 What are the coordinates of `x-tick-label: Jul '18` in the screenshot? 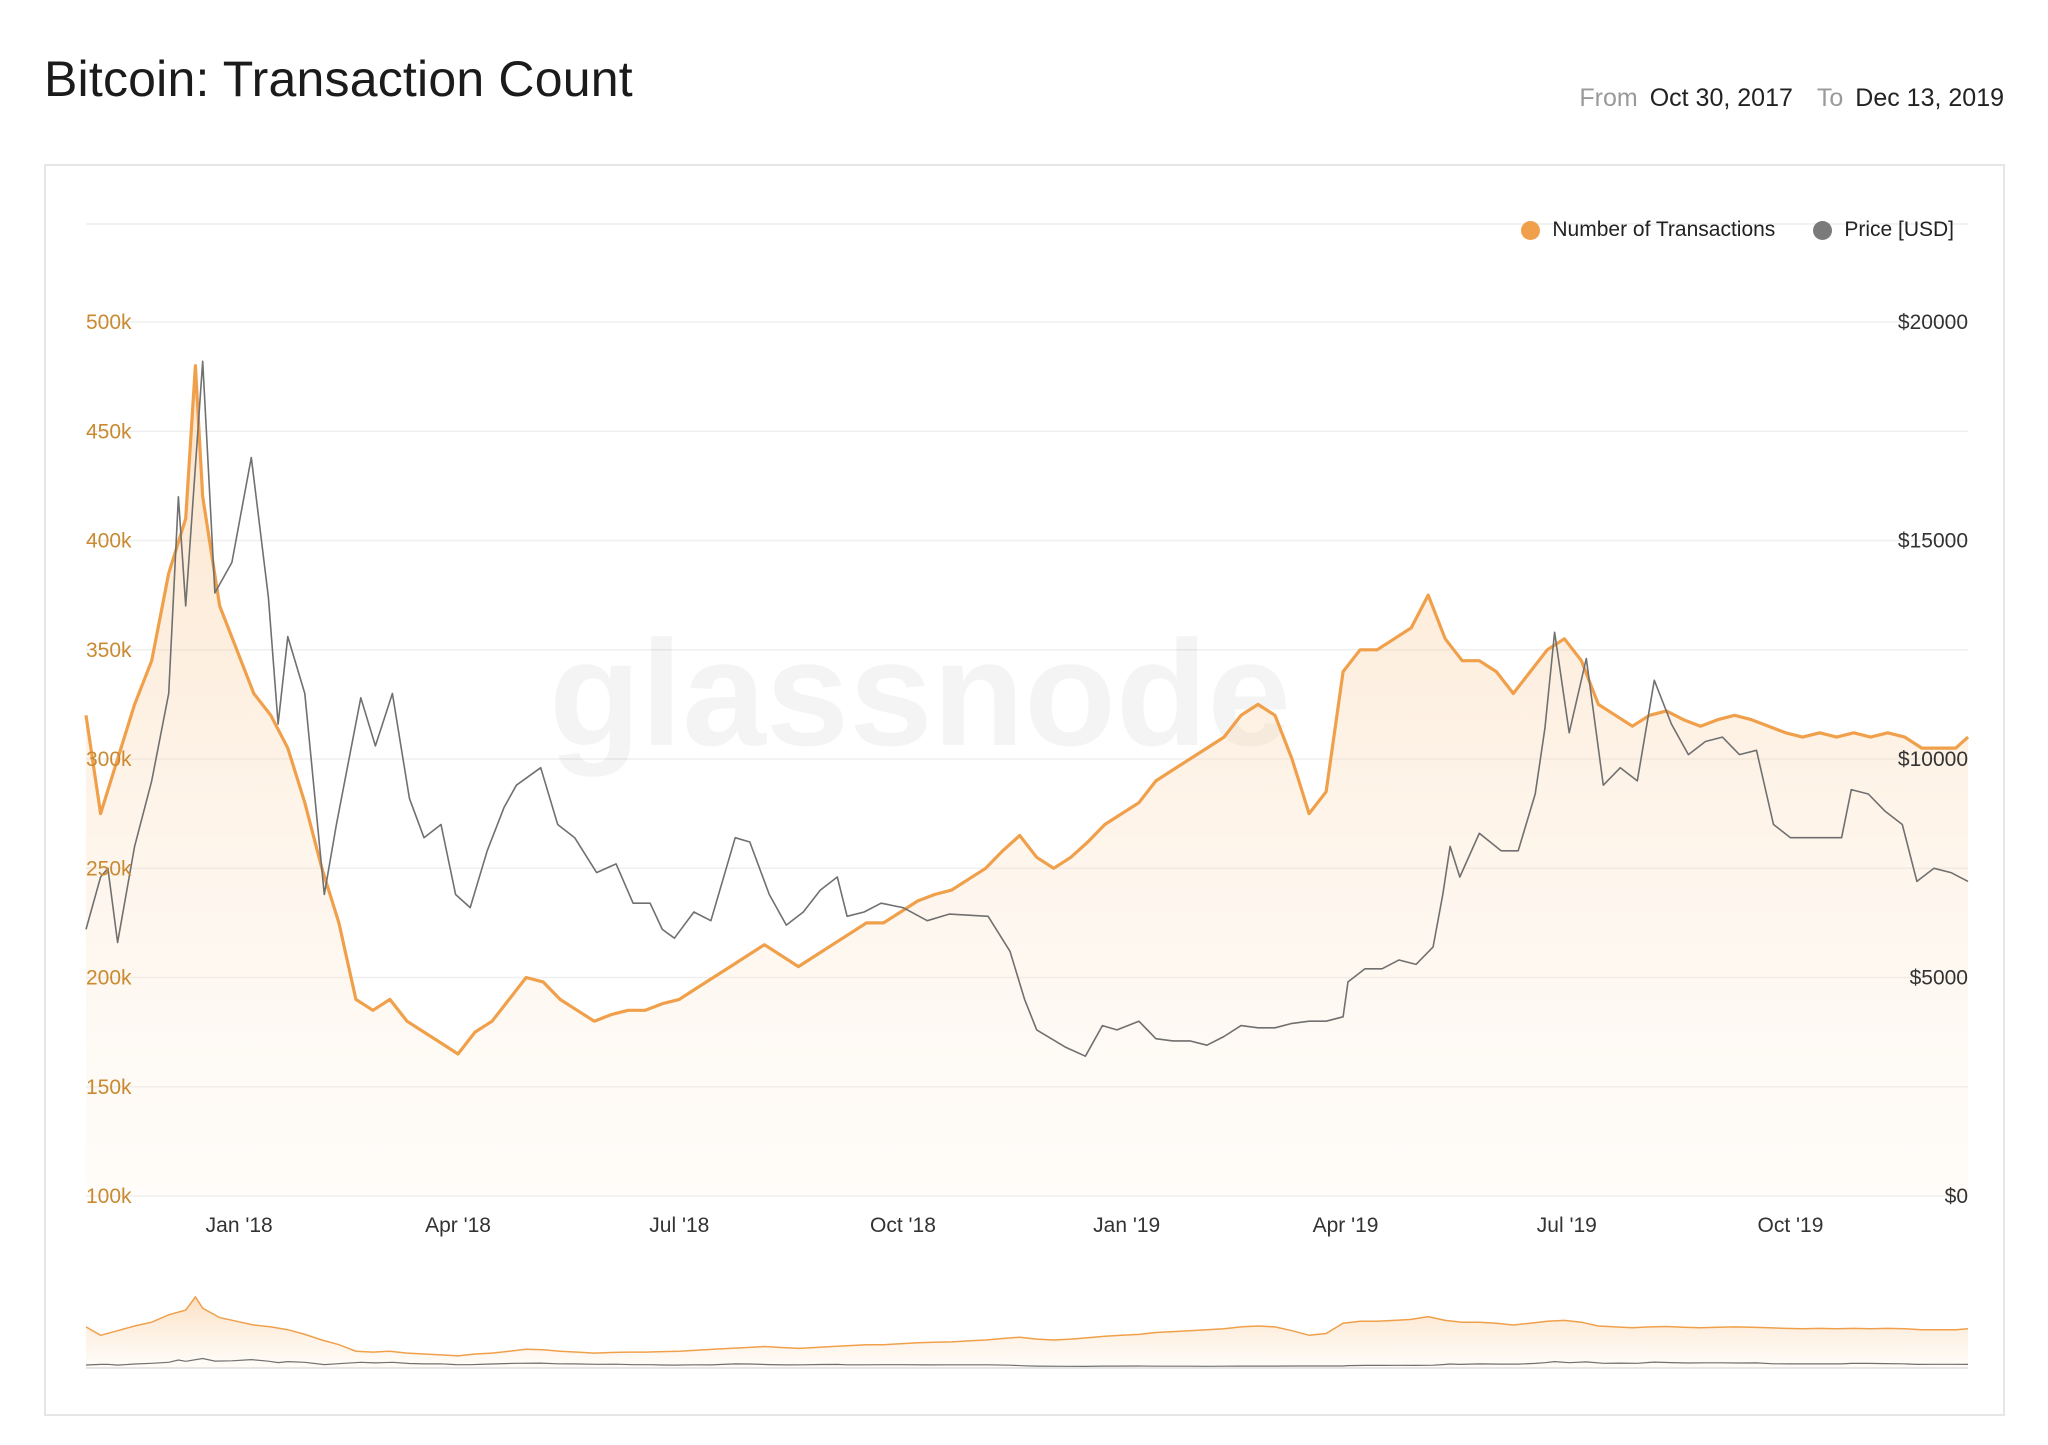 It's located at (679, 1225).